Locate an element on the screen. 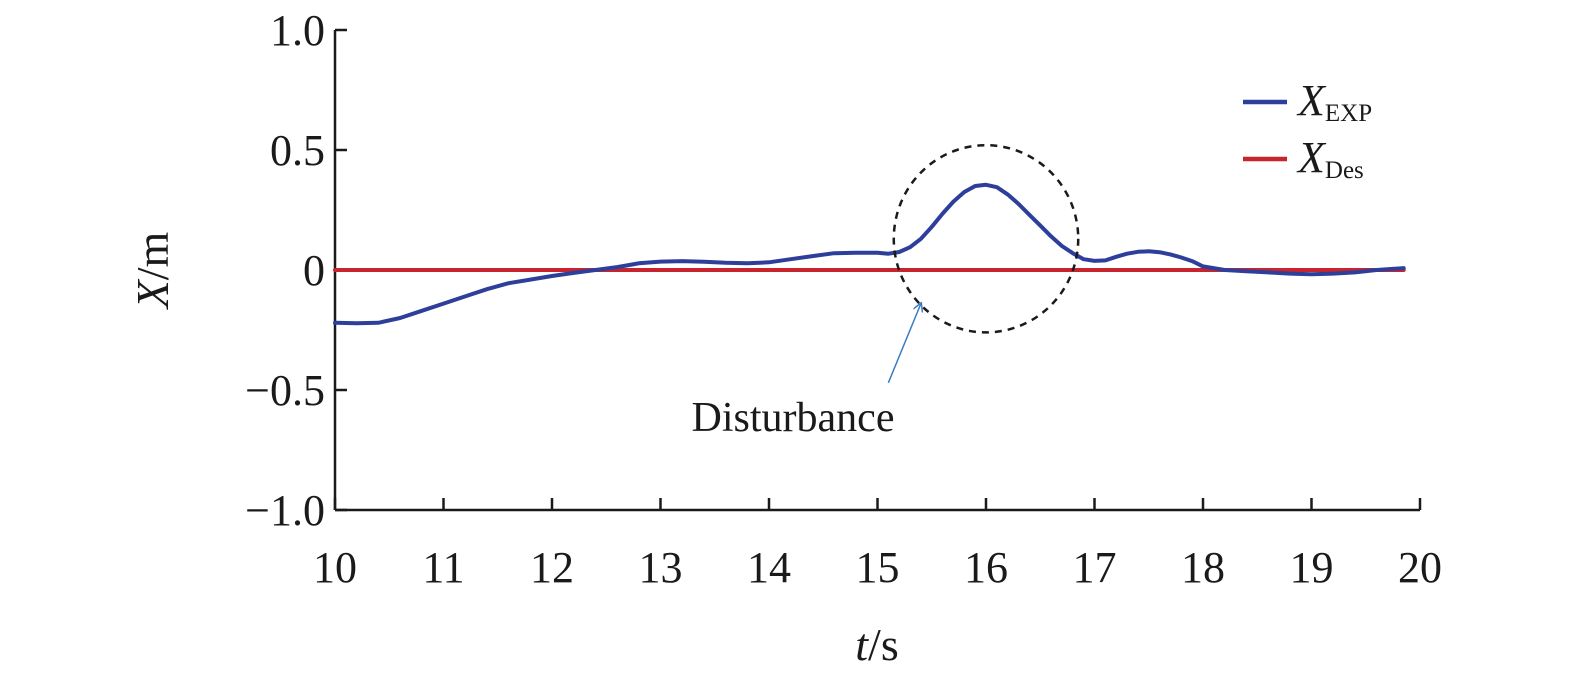 The height and width of the screenshot is (678, 1575). x-tick-label: 12 is located at coordinates (552, 567).